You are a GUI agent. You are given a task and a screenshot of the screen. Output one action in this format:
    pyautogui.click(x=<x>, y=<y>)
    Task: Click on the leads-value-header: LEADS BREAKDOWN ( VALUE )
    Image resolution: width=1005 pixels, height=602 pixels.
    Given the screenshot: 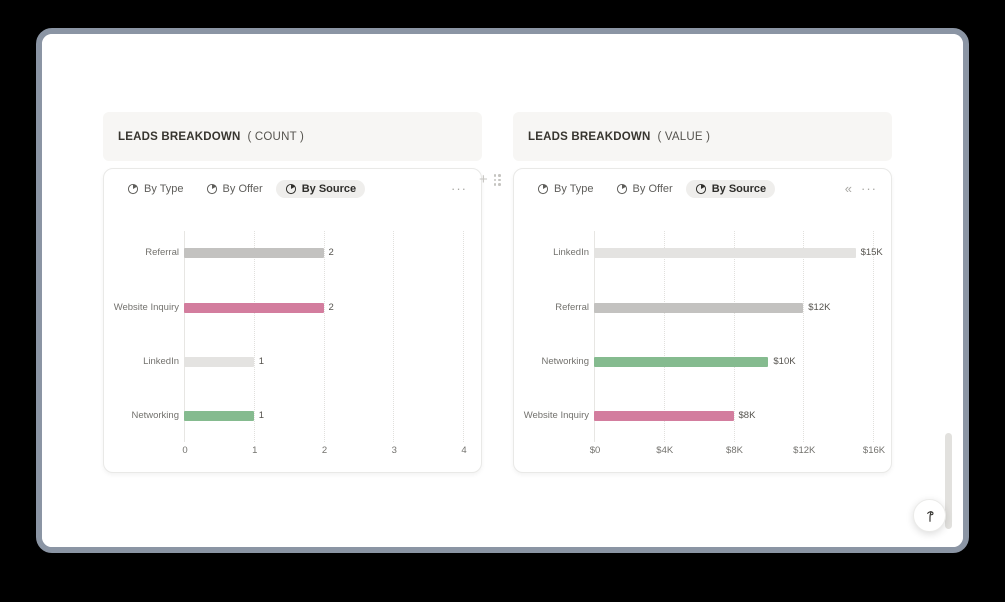 What is the action you would take?
    pyautogui.click(x=702, y=136)
    